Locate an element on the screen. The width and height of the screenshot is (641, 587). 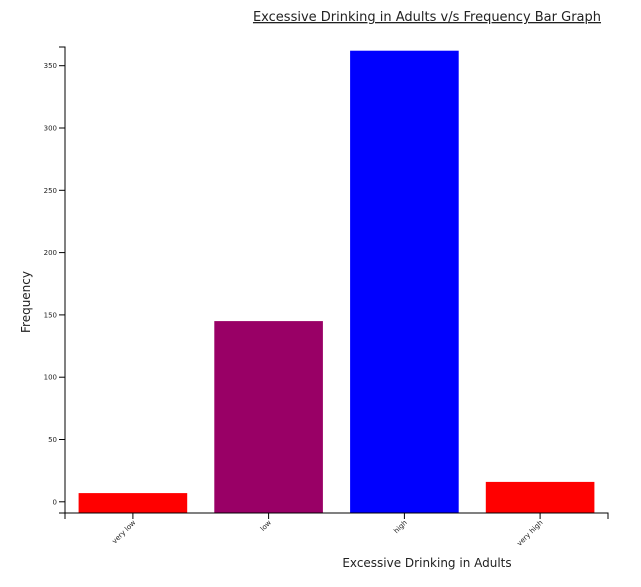
y-tick-label-100: 100 is located at coordinates (50, 378).